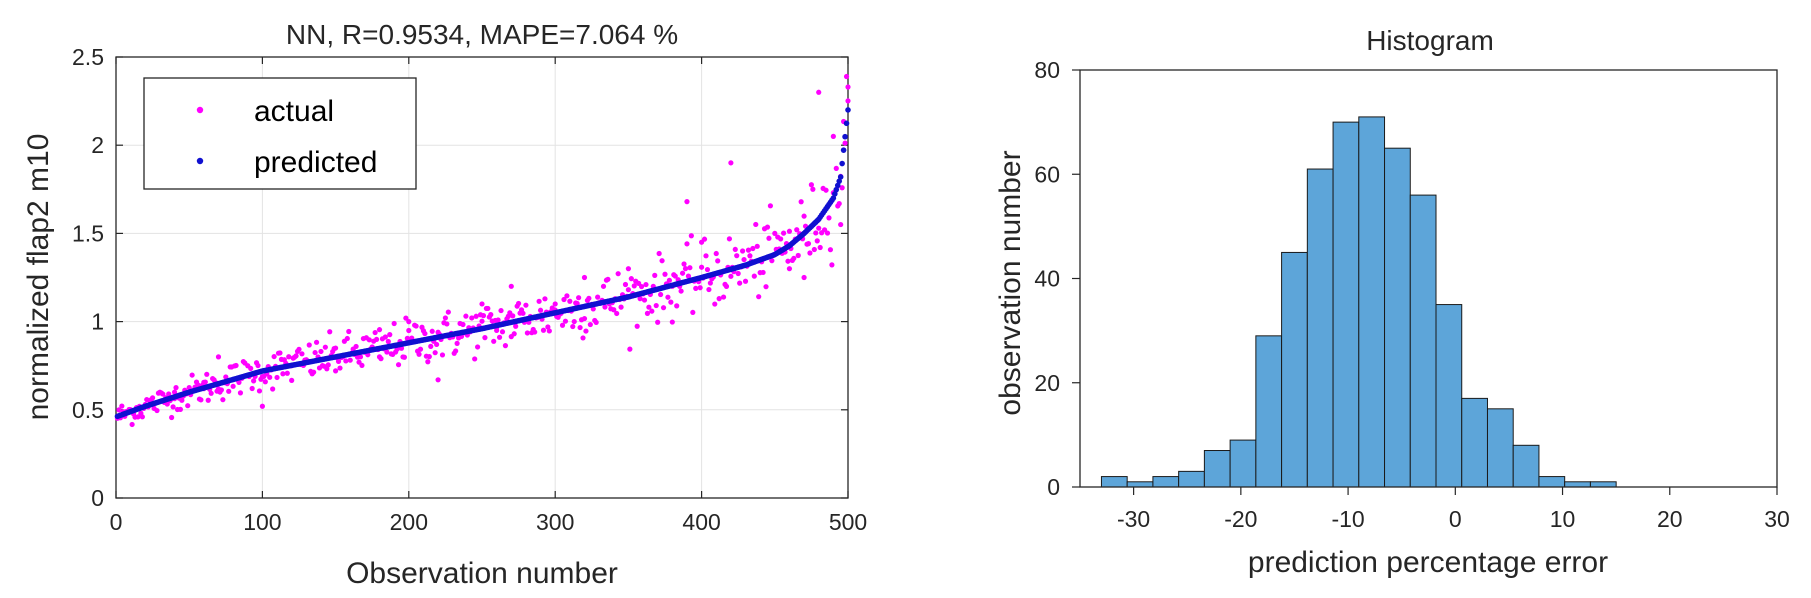  Describe the element at coordinates (38, 277) in the screenshot. I see `y-axis-label: normalized flap2 m10` at that location.